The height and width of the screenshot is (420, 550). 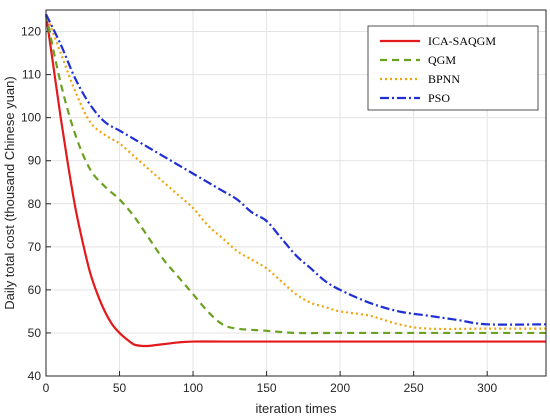 What do you see at coordinates (31, 118) in the screenshot?
I see `y-tick-label: 100` at bounding box center [31, 118].